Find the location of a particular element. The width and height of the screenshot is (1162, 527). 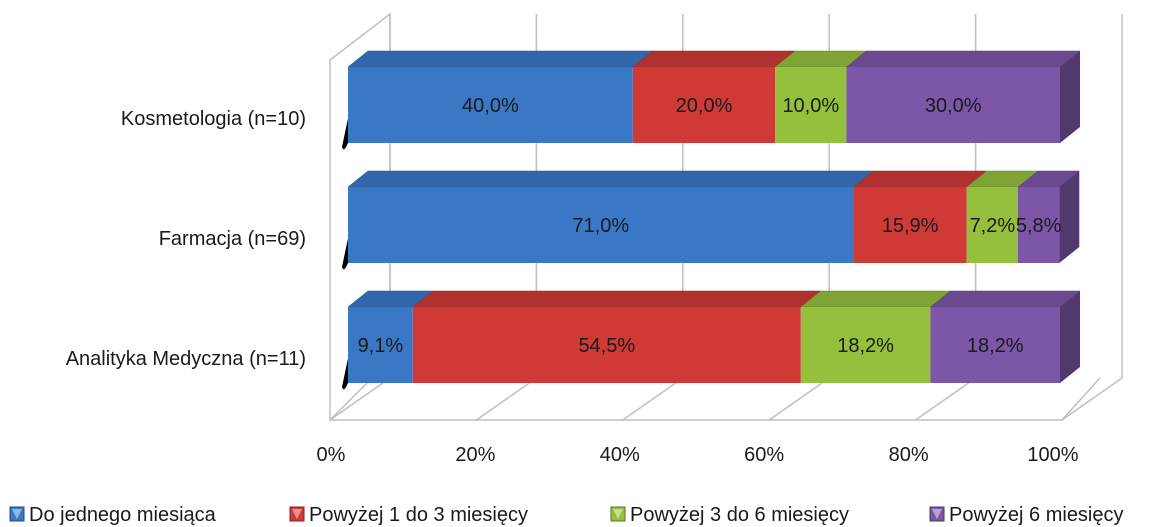

data-label: 15,9% is located at coordinates (910, 226).